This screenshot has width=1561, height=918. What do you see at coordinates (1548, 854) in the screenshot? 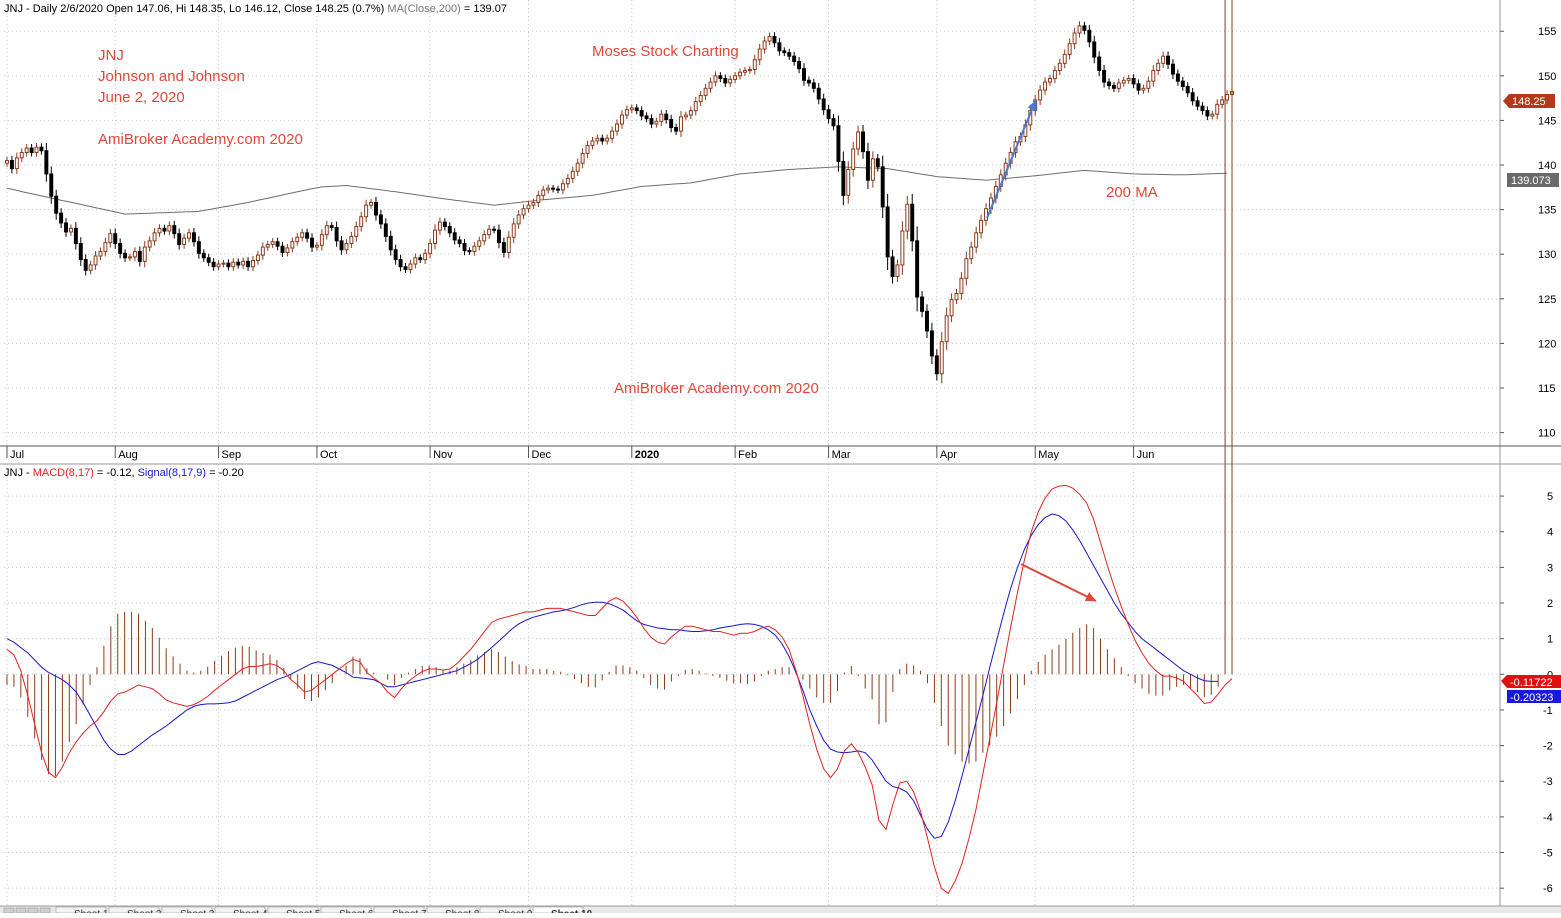
I see `macd-y-tick-label: -5` at bounding box center [1548, 854].